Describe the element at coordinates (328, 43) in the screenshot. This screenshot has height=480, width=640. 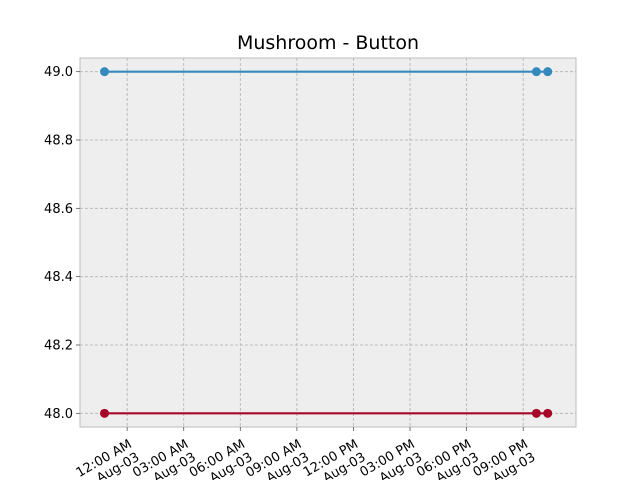
I see `chart-title: Mushroom - Button` at that location.